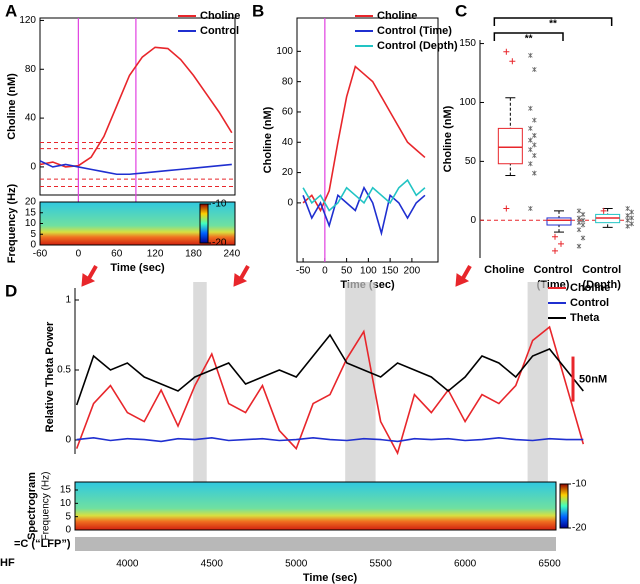 Image resolution: width=640 pixels, height=584 pixels. I want to click on scale-bar-label: 50nM, so click(593, 379).